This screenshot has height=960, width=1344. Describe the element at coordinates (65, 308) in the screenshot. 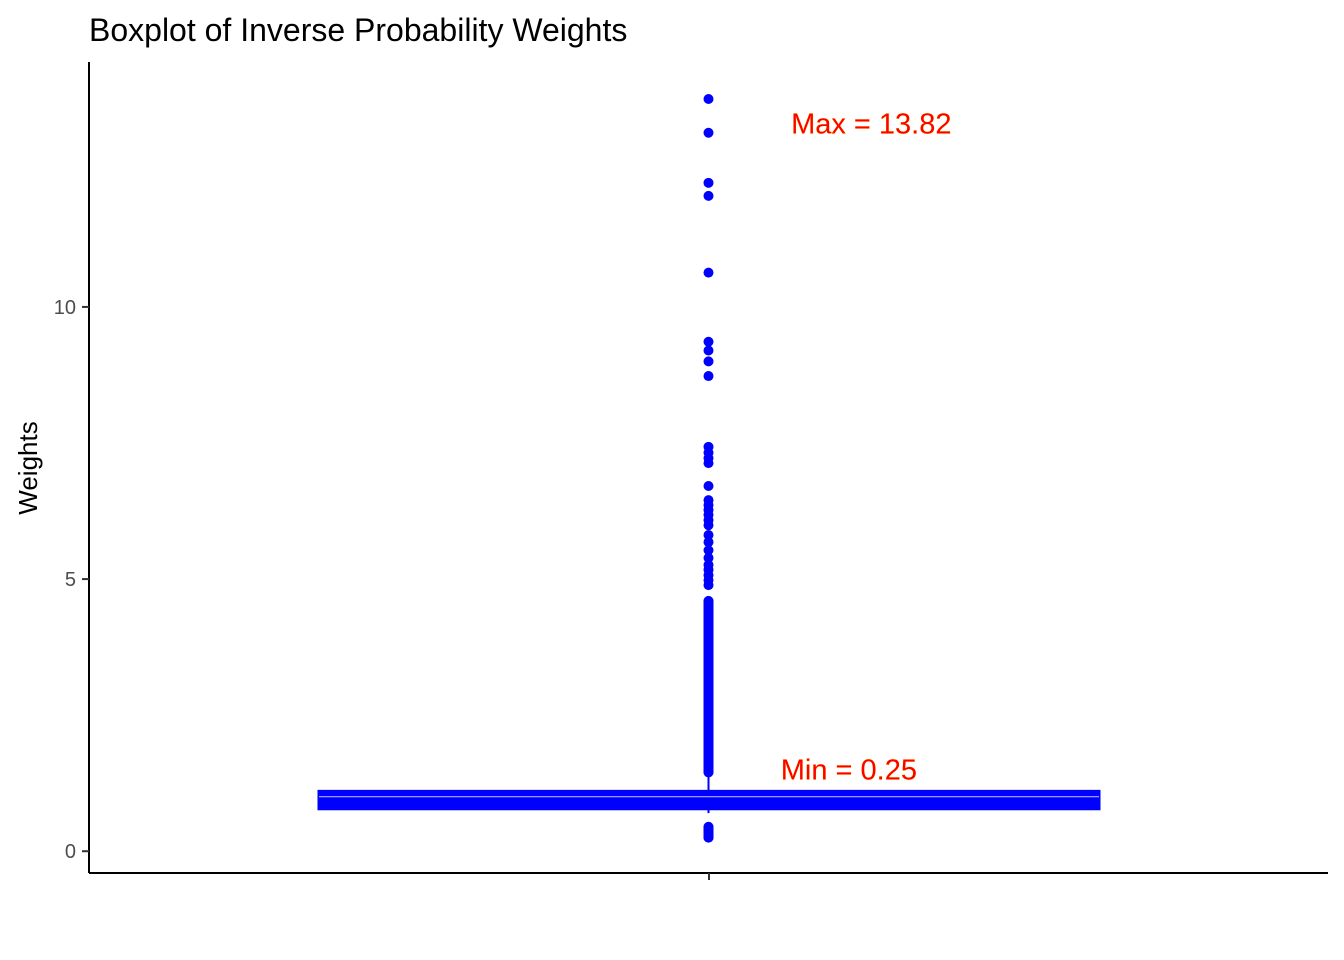

I see `y-tick-label: 10` at that location.